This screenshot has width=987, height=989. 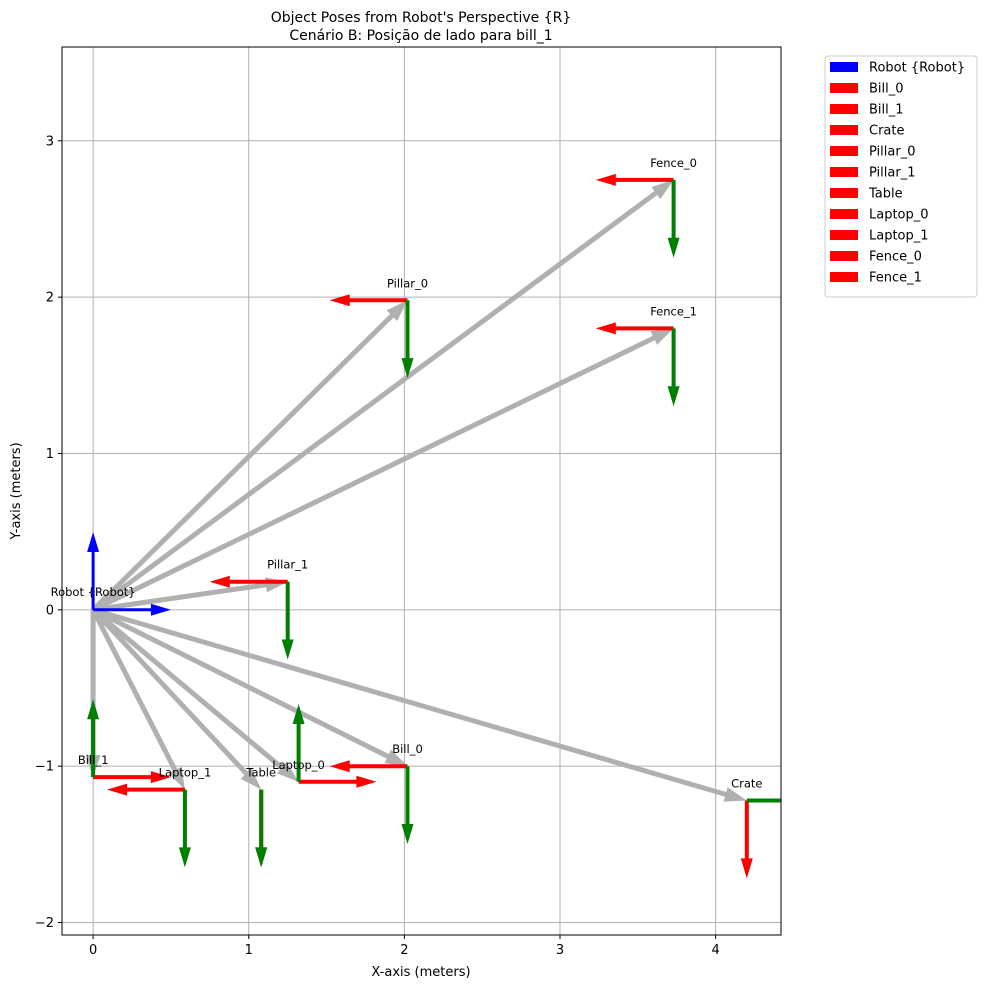 What do you see at coordinates (50, 454) in the screenshot?
I see `y-tick-label: 1` at bounding box center [50, 454].